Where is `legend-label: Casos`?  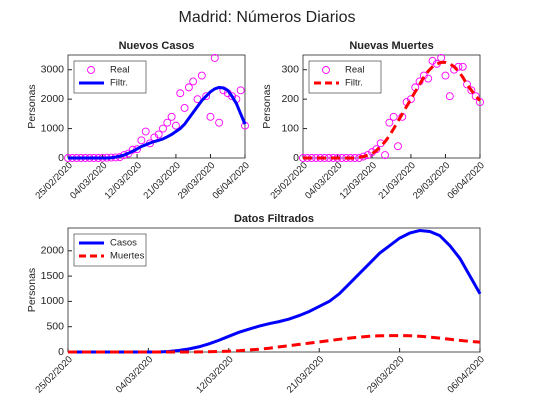 legend-label: Casos is located at coordinates (123, 243).